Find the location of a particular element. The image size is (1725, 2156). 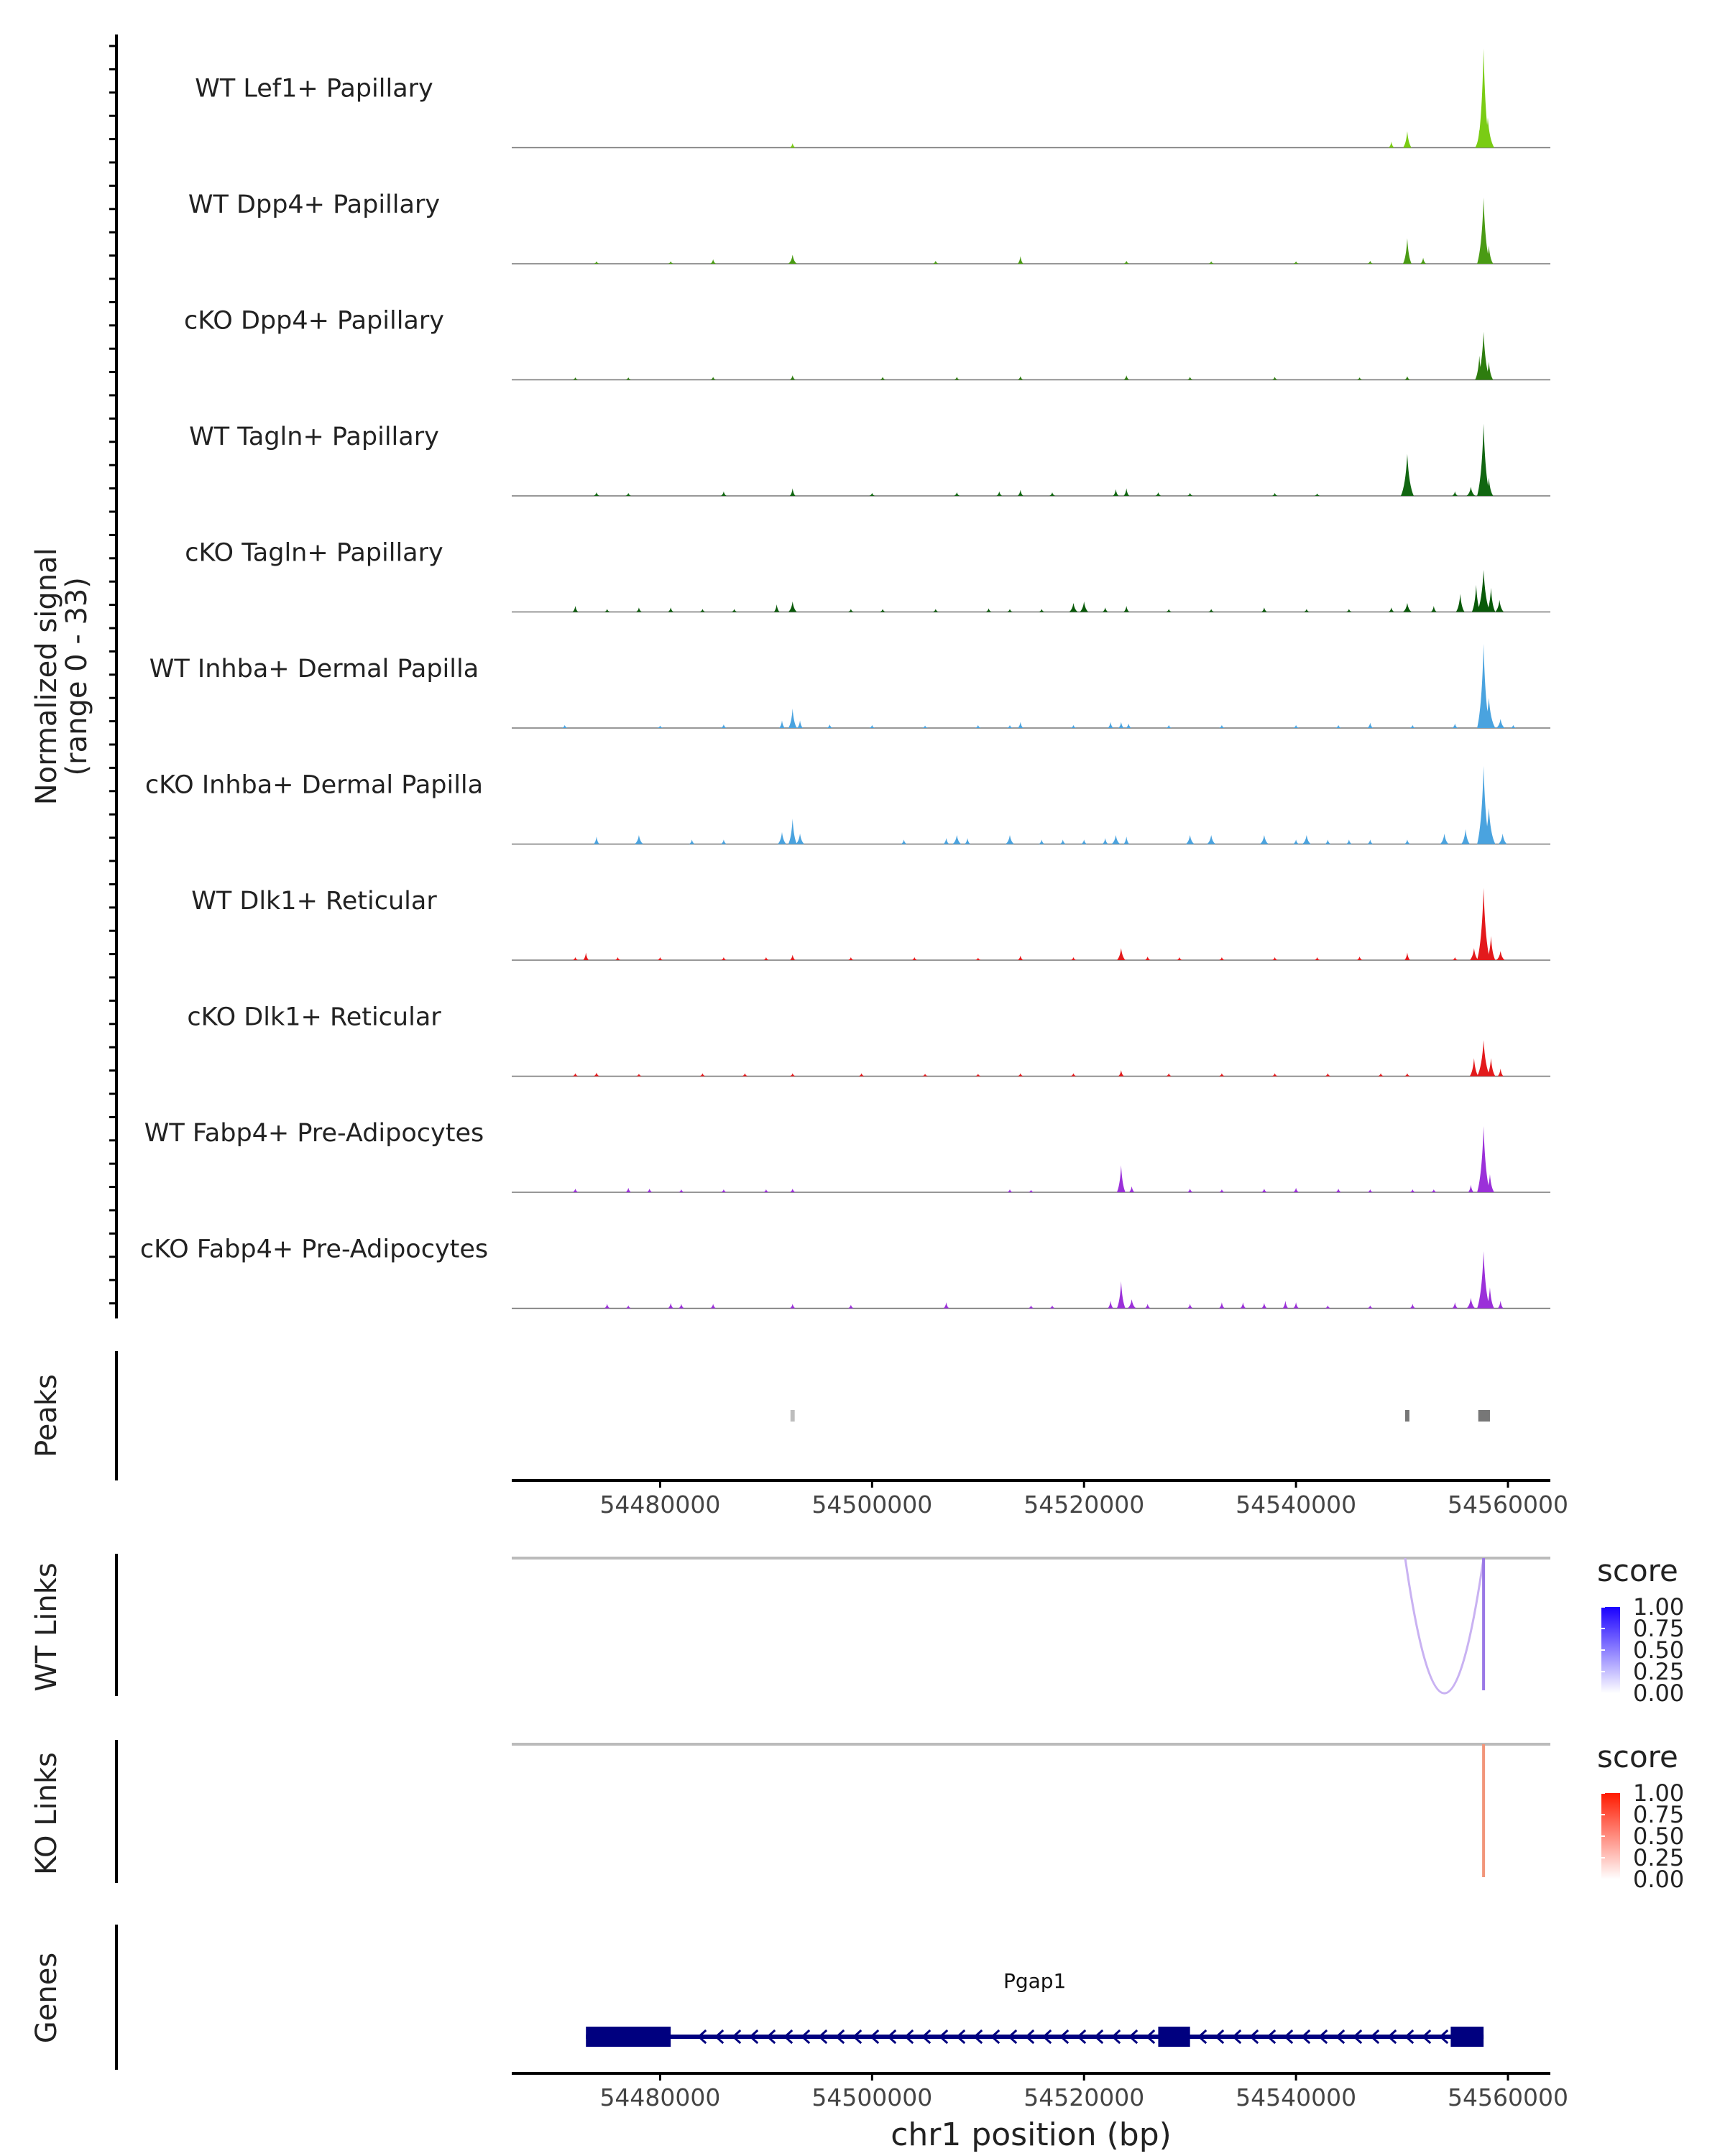

legend-tick-label: 0.25 is located at coordinates (1658, 1858).